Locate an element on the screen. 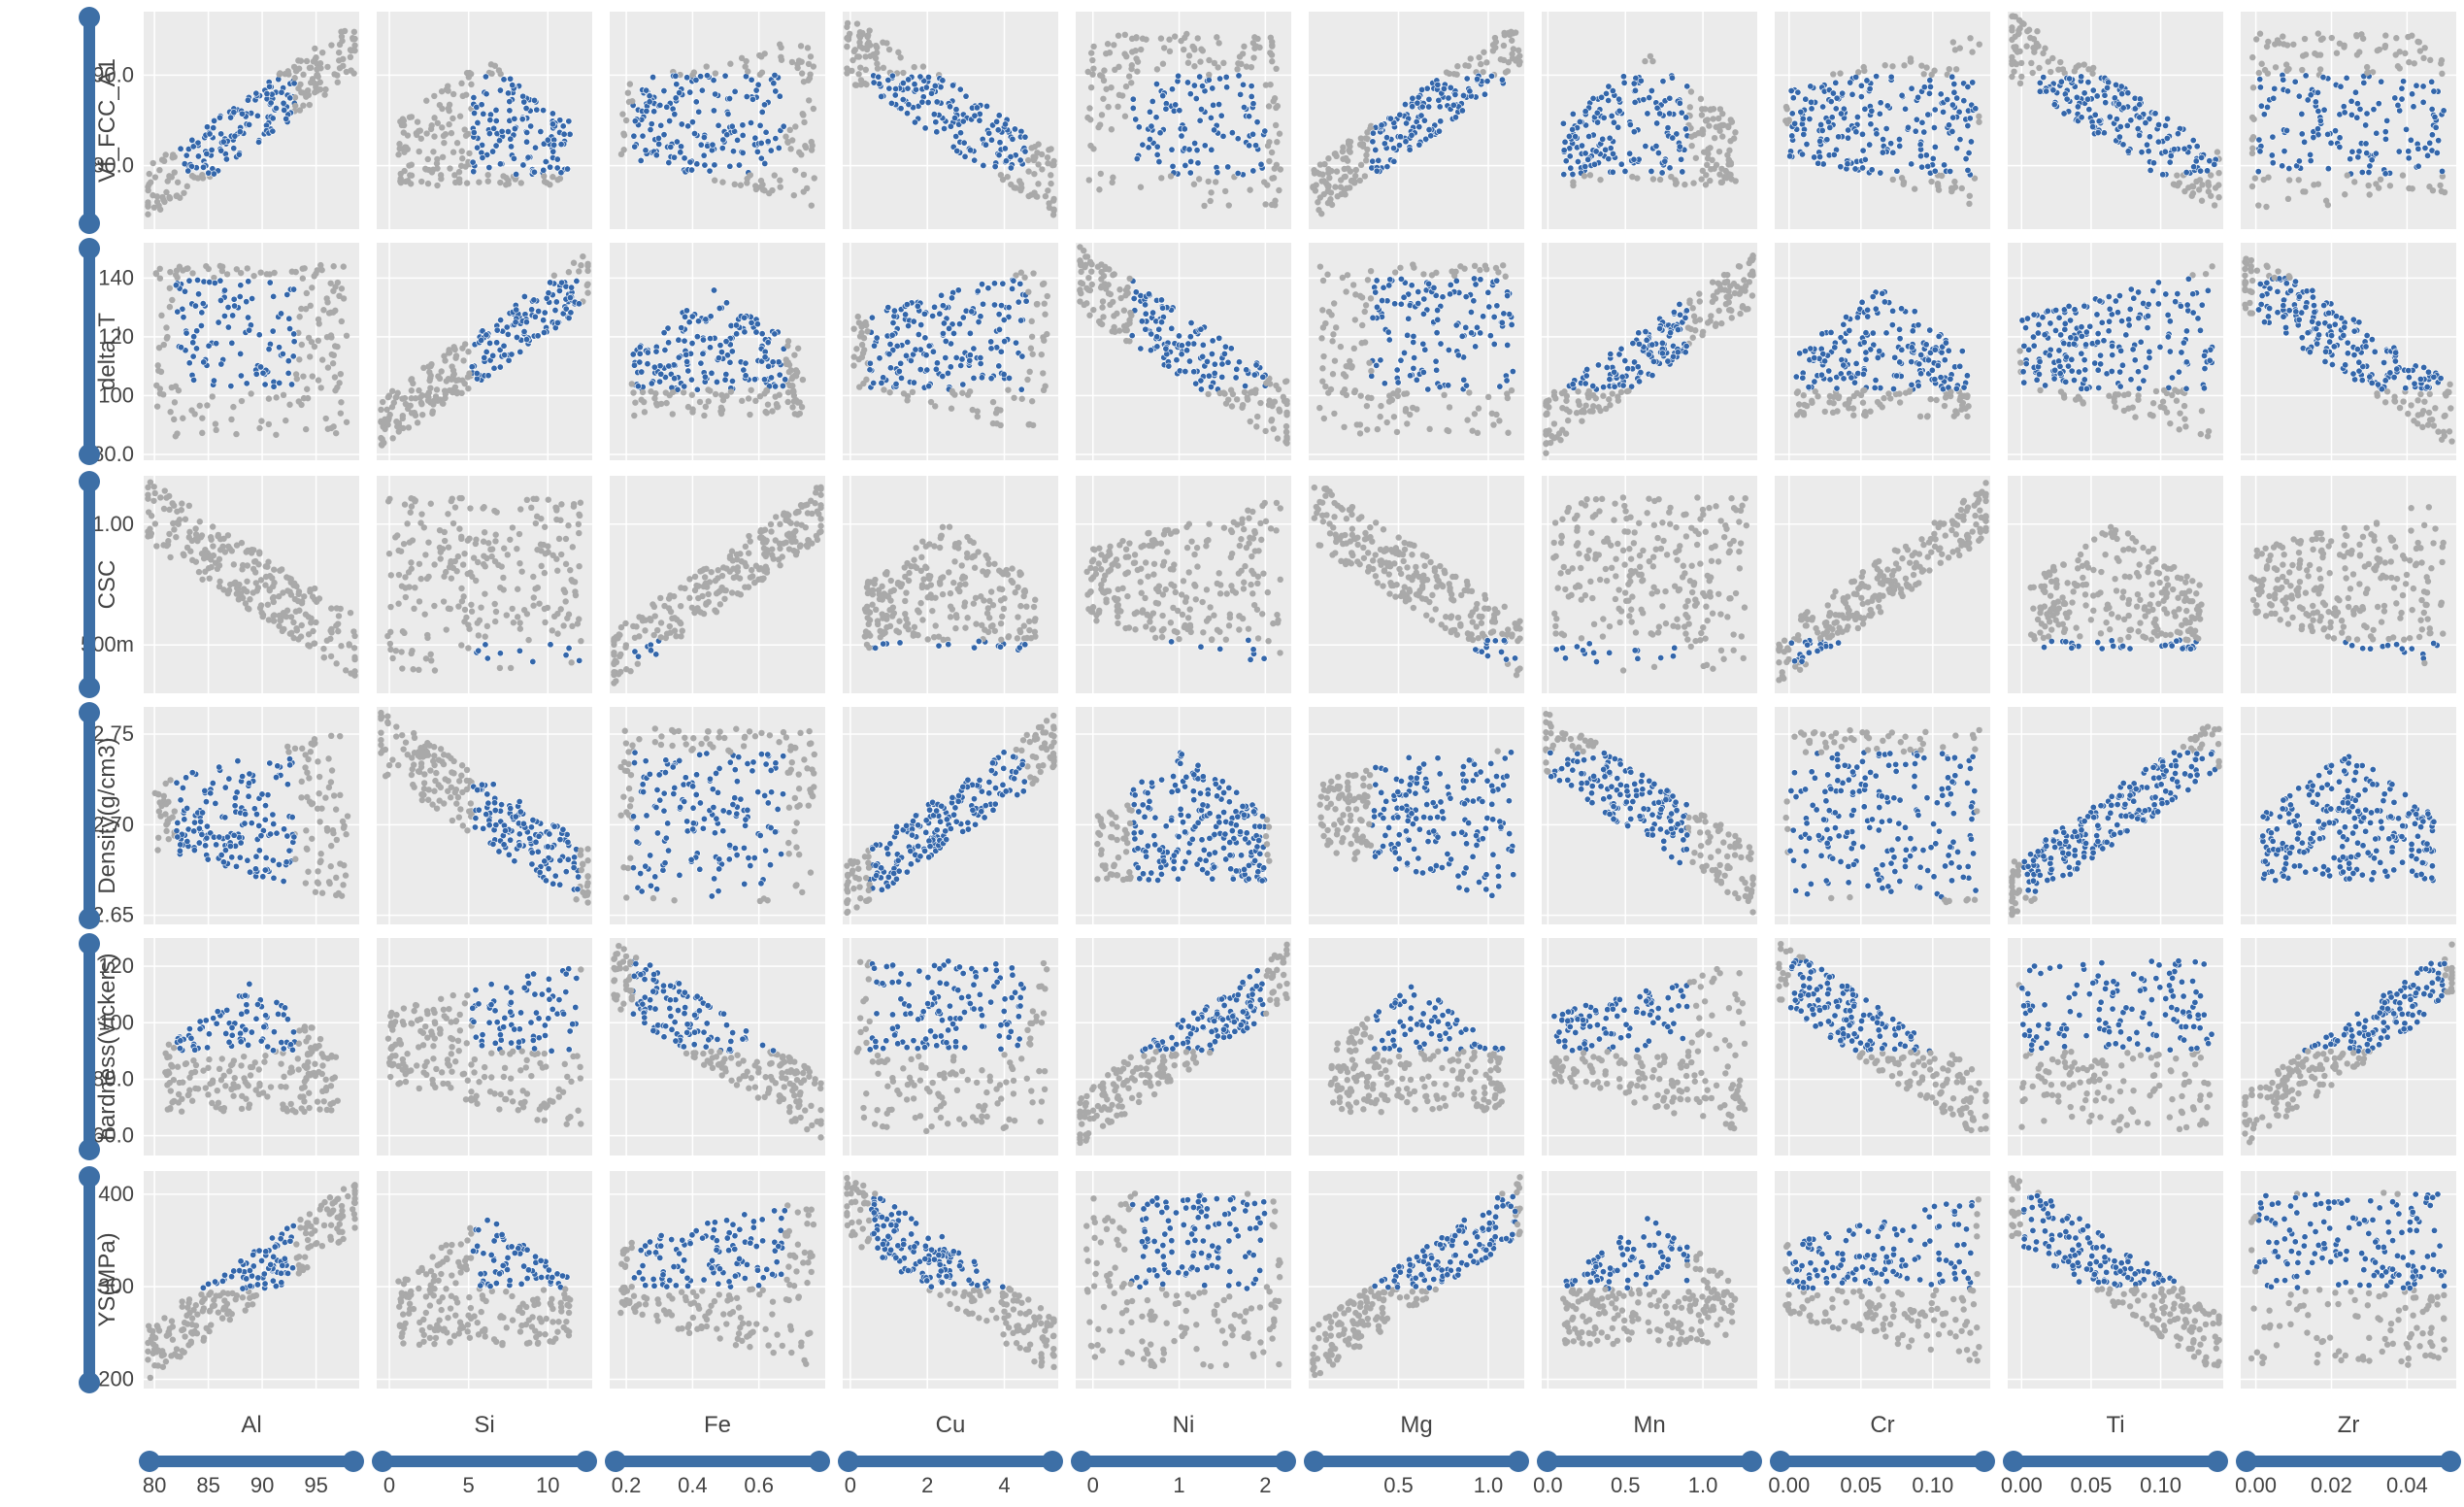 The width and height of the screenshot is (2464, 1507). panel-vf-fcc-a1-fe is located at coordinates (717, 120).